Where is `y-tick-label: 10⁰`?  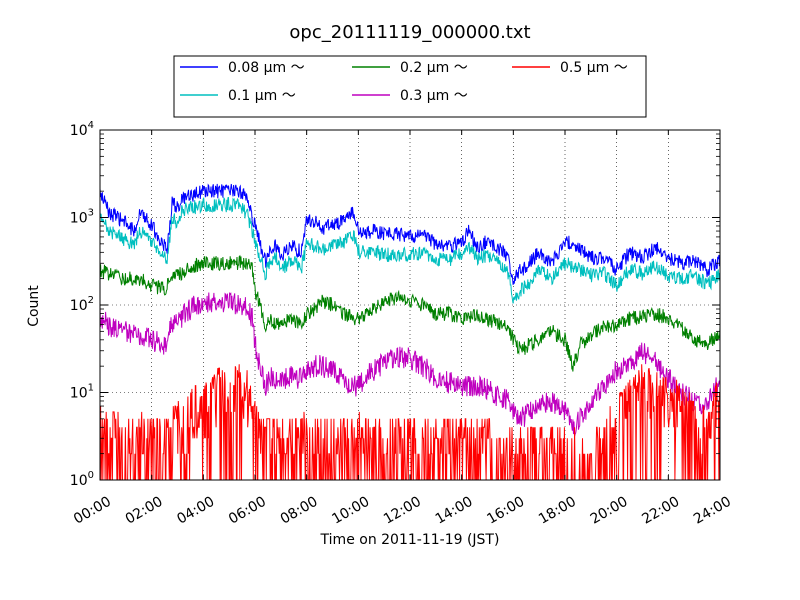 y-tick-label: 10⁰ is located at coordinates (82, 479).